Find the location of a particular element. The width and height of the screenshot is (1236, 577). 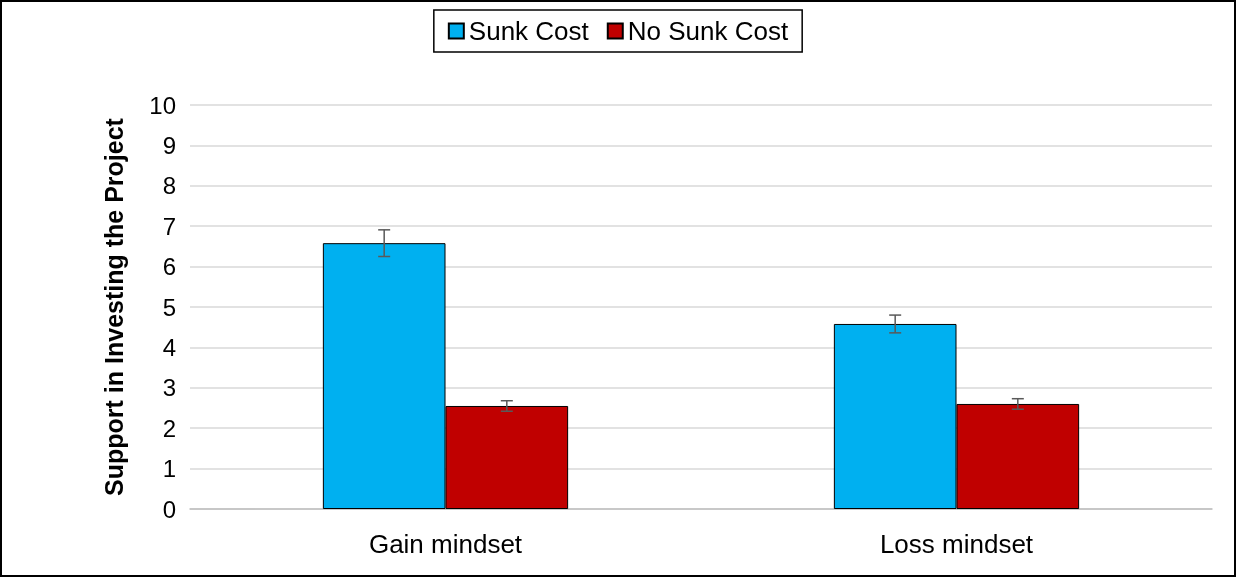

x-tick-label: Loss mindset is located at coordinates (956, 544).